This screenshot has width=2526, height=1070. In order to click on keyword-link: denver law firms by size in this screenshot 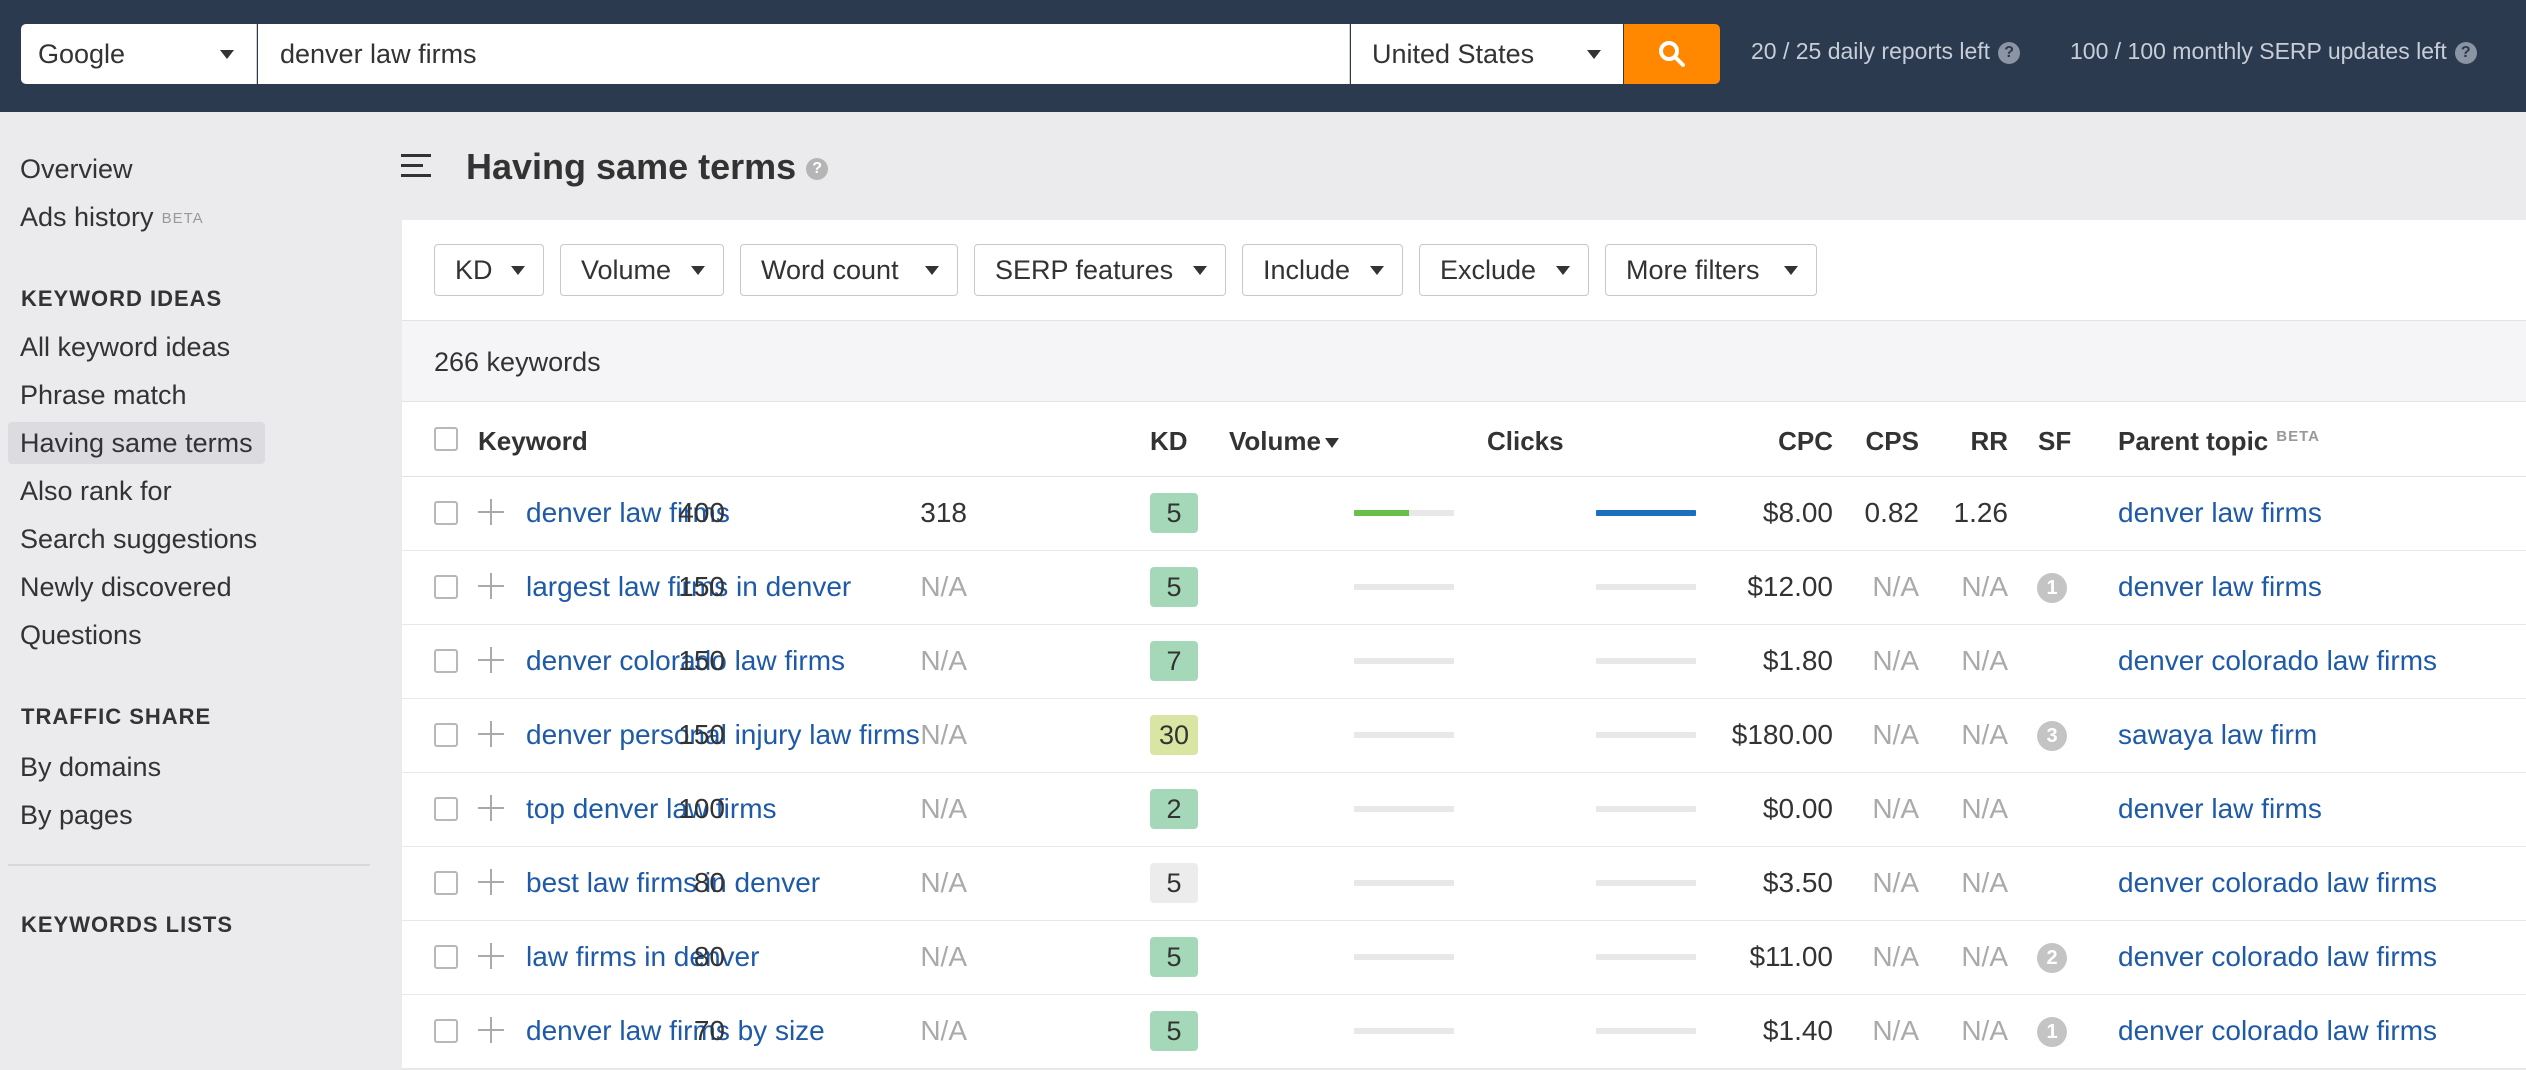, I will do `click(675, 1031)`.